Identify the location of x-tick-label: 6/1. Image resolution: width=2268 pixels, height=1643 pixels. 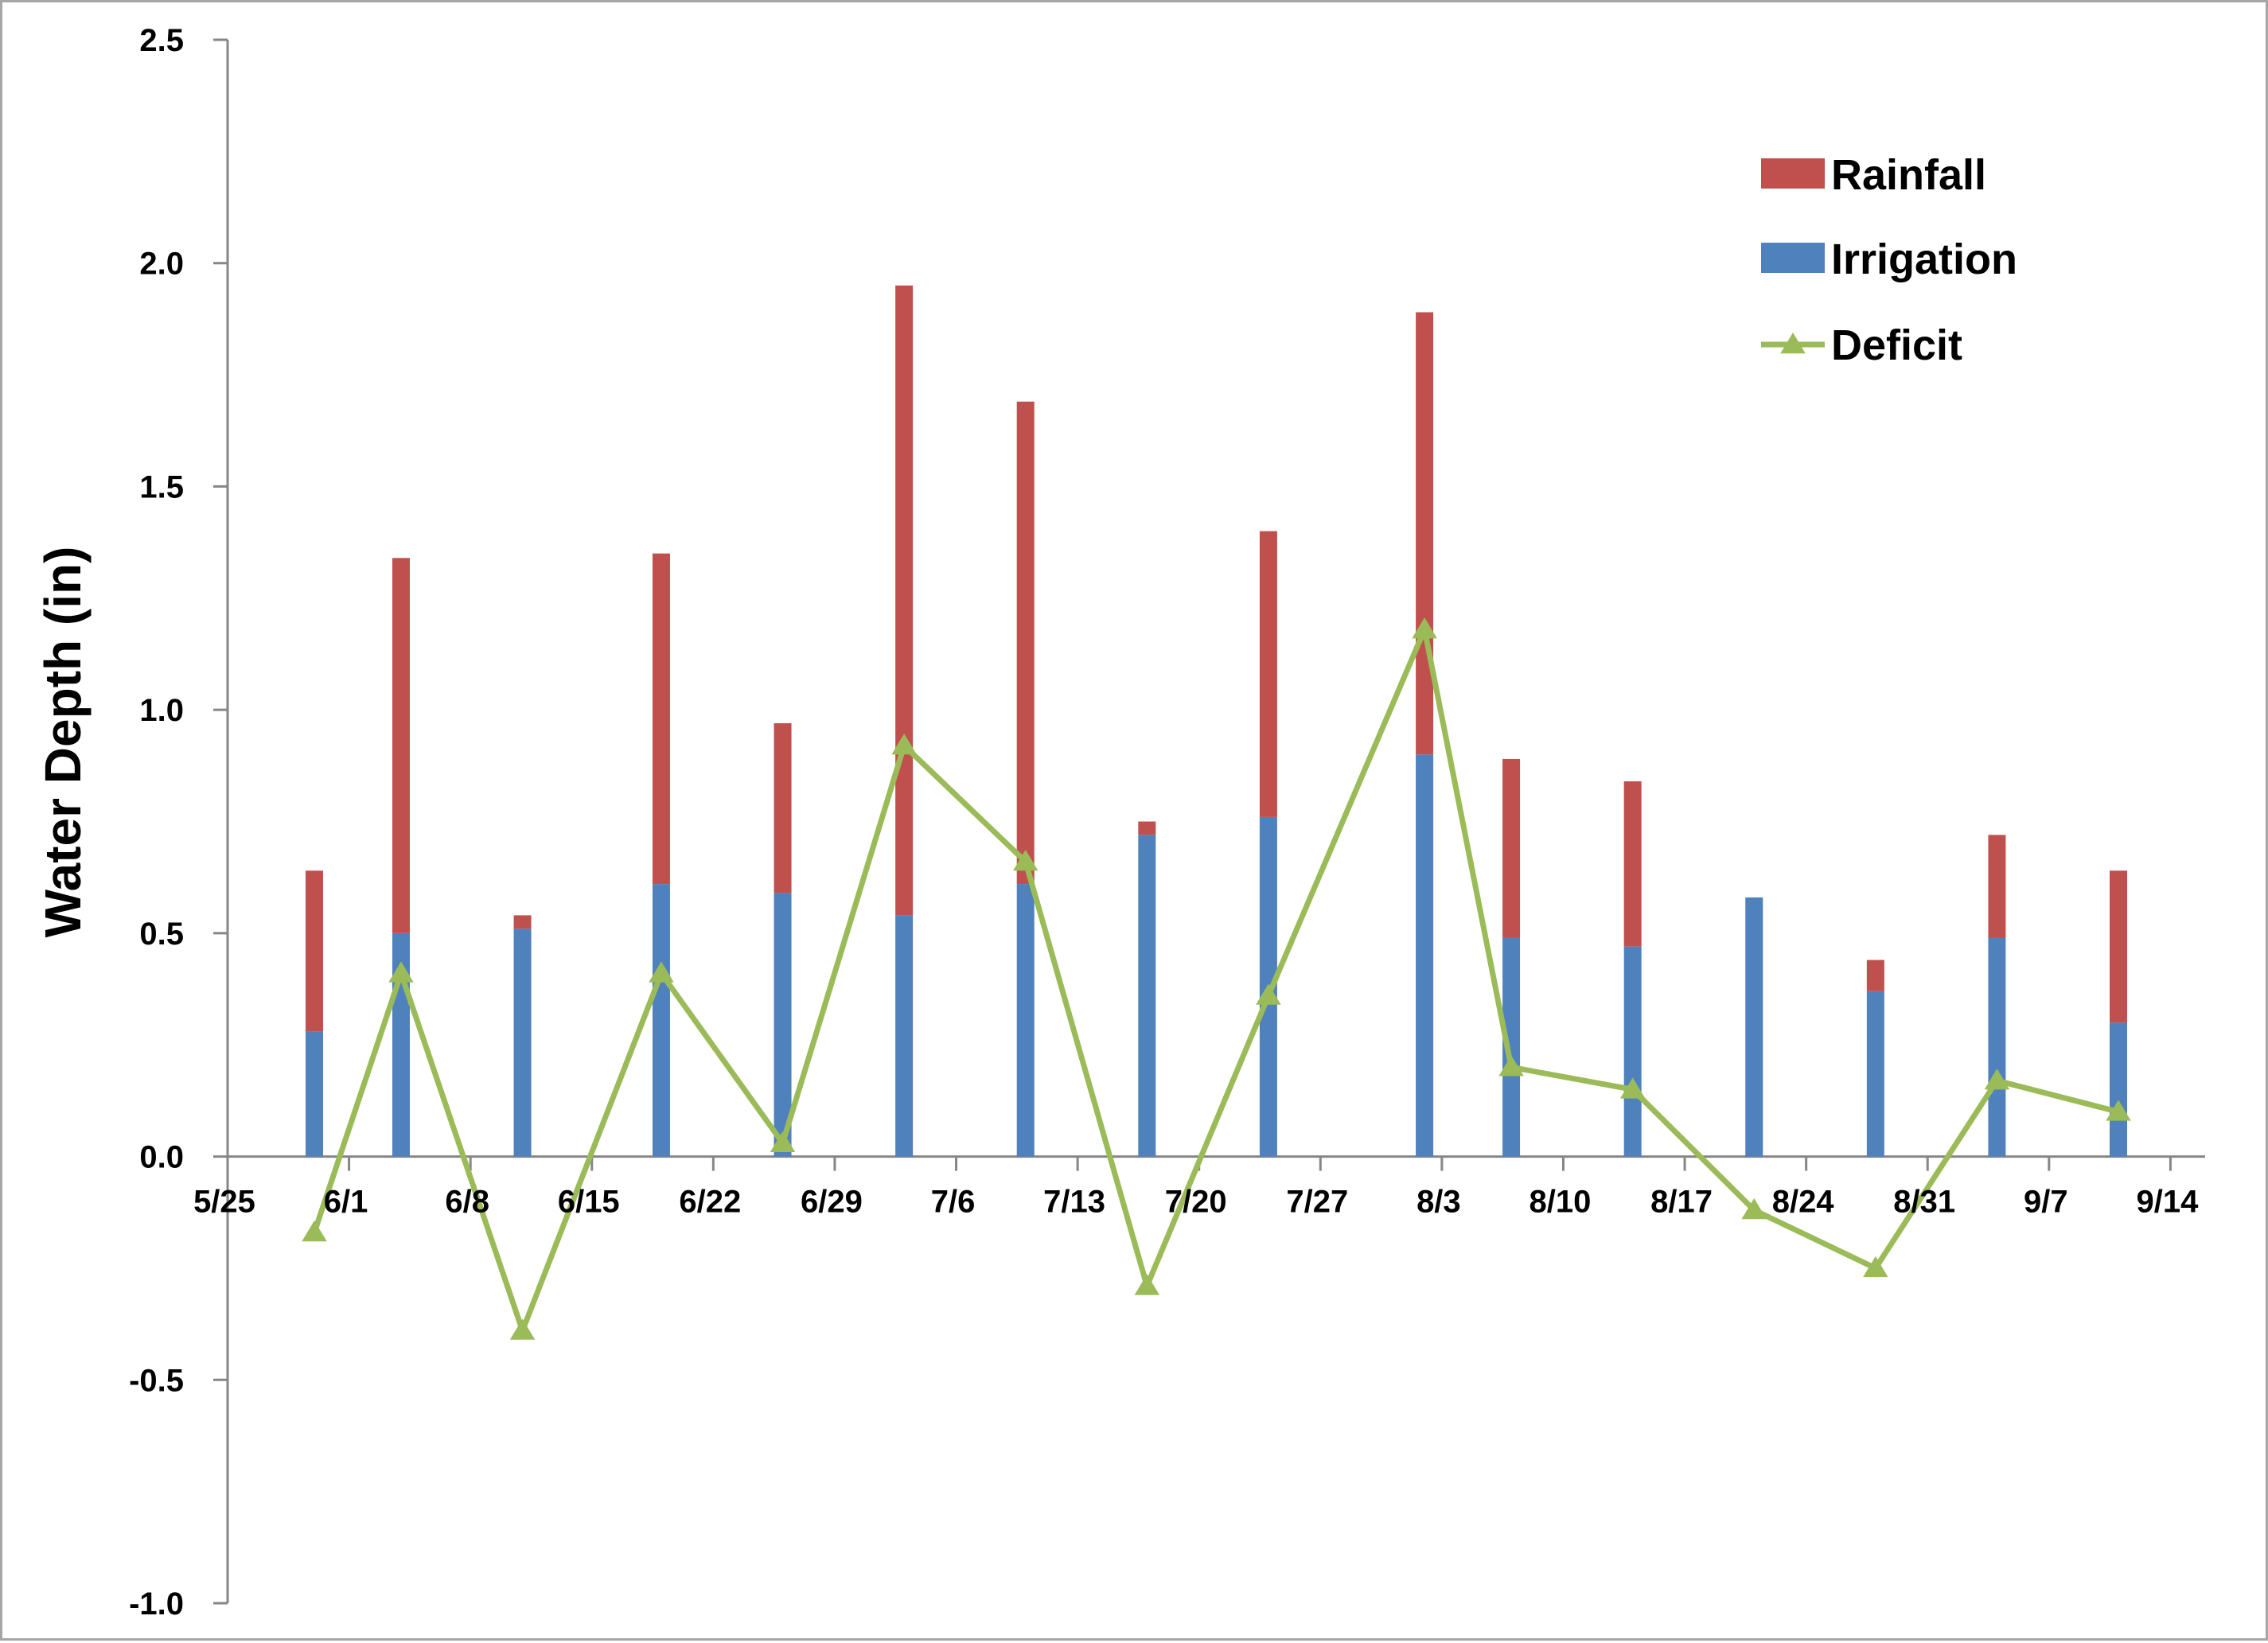
(346, 1202).